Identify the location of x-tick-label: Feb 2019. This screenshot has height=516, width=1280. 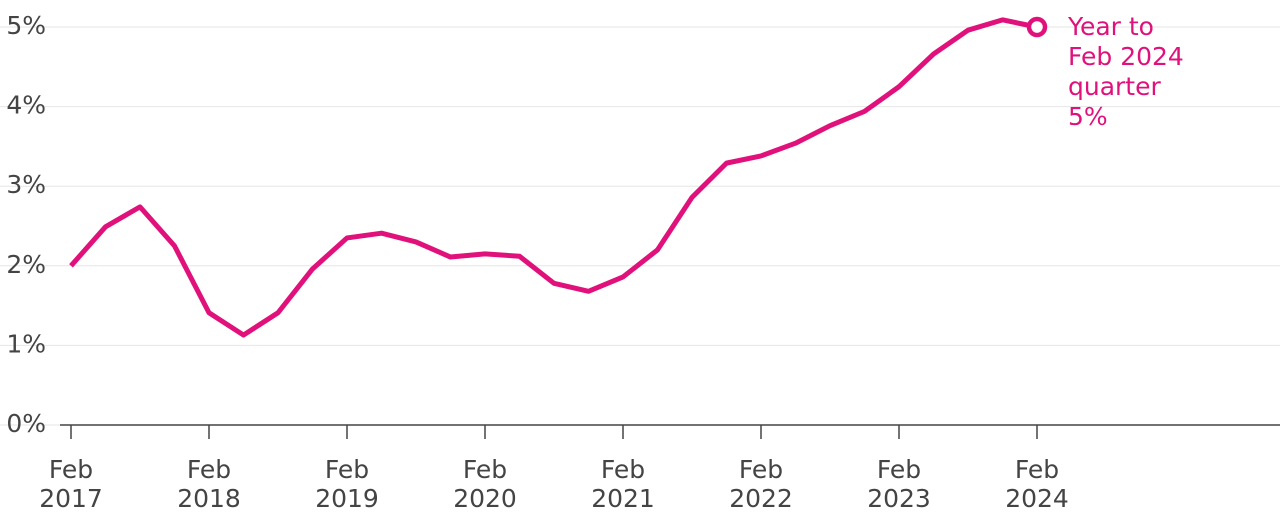
(347, 484).